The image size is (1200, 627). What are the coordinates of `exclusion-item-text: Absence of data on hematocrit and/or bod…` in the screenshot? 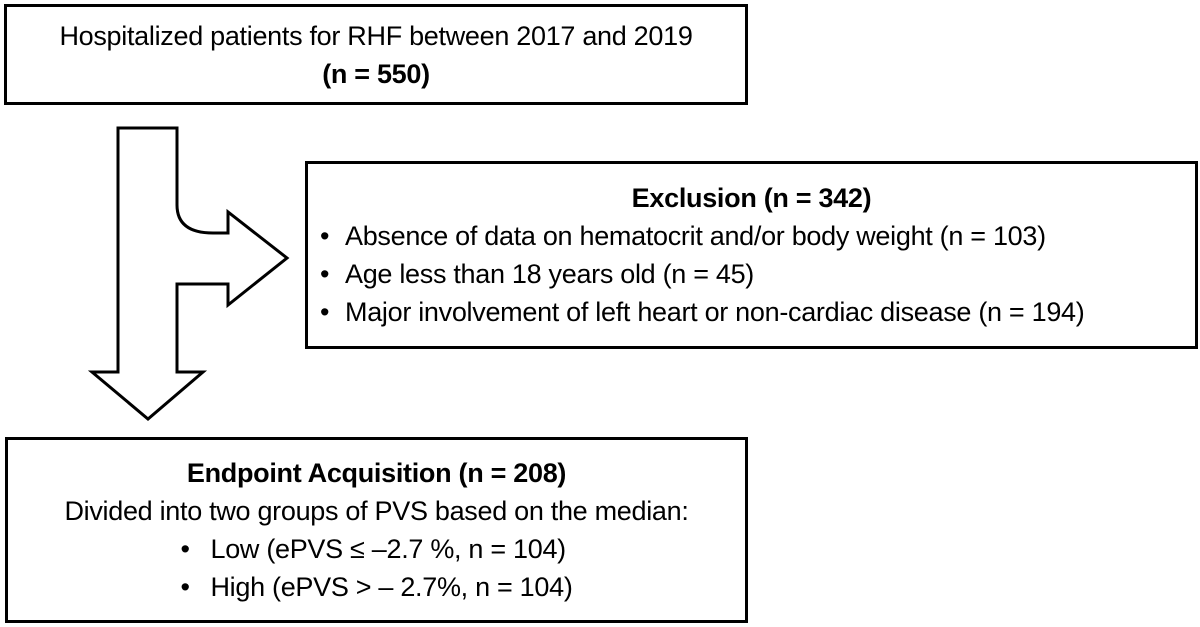 It's located at (695, 236).